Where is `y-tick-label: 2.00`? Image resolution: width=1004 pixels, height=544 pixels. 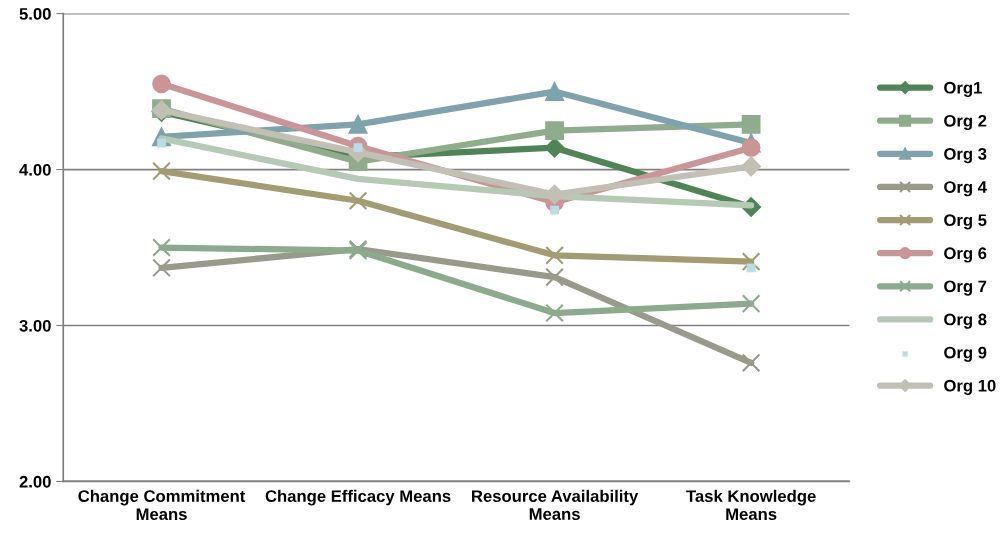
y-tick-label: 2.00 is located at coordinates (35, 481).